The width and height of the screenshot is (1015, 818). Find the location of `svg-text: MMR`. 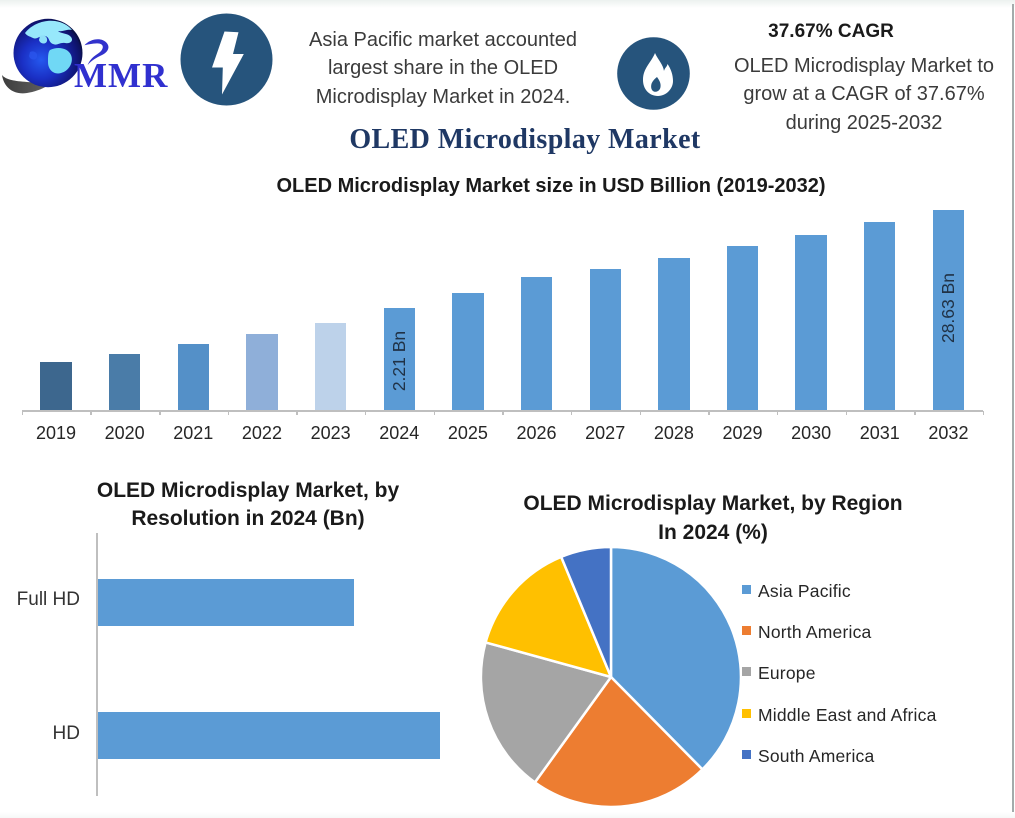

svg-text: MMR is located at coordinates (121, 75).